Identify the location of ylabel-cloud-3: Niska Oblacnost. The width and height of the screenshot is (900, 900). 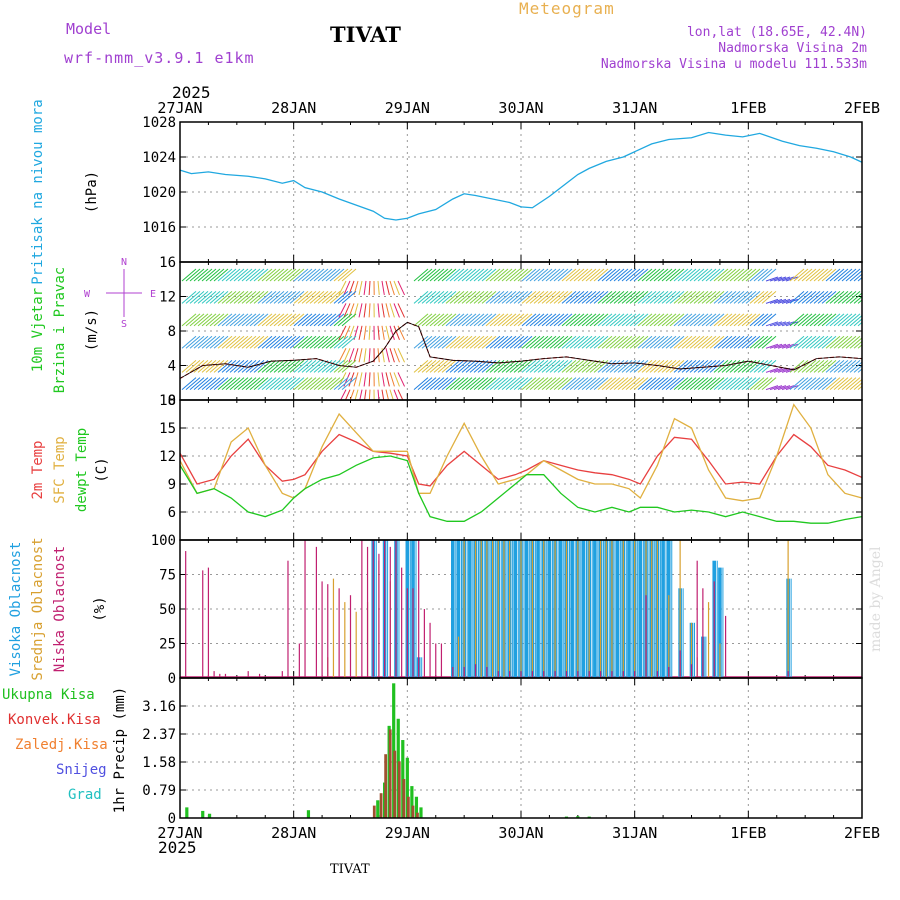
(60, 609).